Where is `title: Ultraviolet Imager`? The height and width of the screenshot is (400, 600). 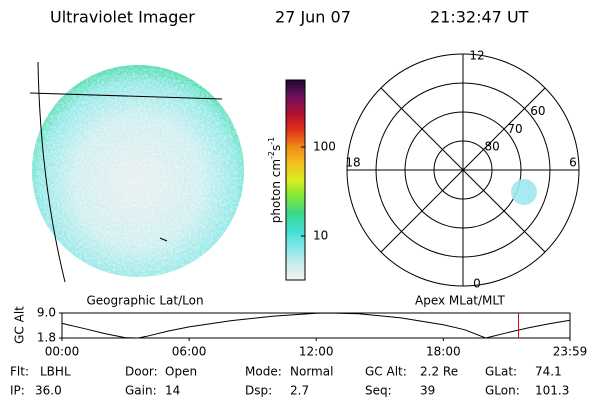
title: Ultraviolet Imager is located at coordinates (122, 17).